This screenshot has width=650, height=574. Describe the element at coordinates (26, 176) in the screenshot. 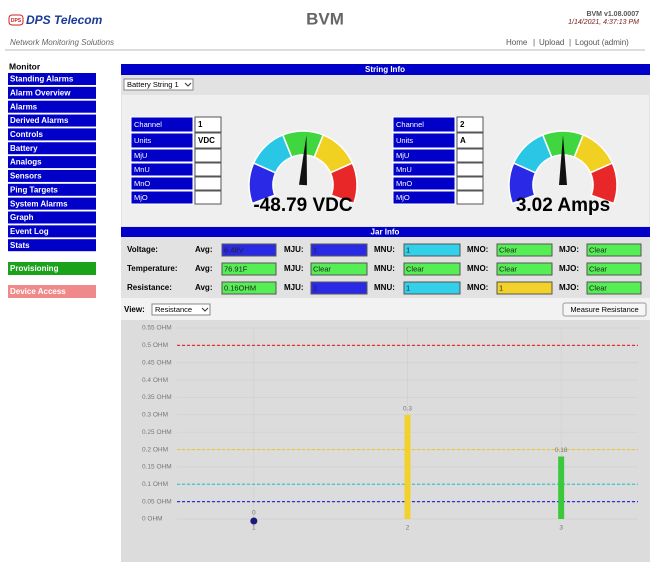

I see `menu-item: Sensors` at that location.